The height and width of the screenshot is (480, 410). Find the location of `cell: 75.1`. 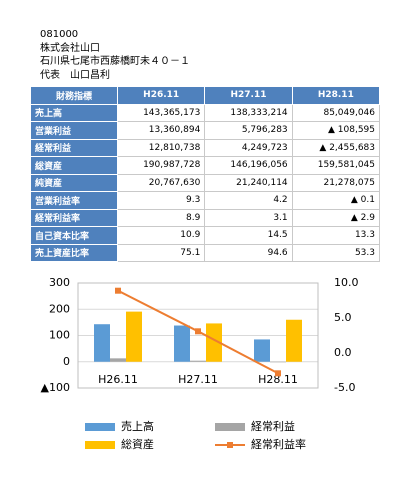

cell: 75.1 is located at coordinates (161, 252).